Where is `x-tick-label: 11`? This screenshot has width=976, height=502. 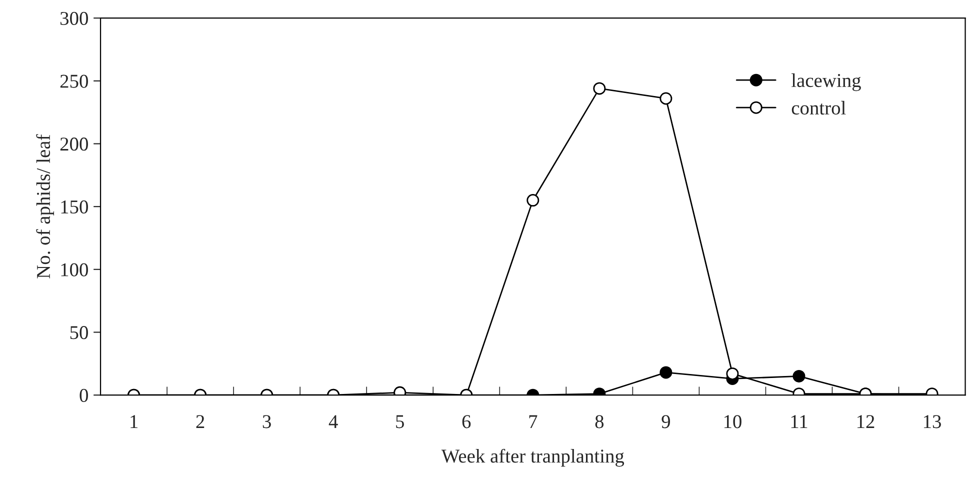
x-tick-label: 11 is located at coordinates (799, 421).